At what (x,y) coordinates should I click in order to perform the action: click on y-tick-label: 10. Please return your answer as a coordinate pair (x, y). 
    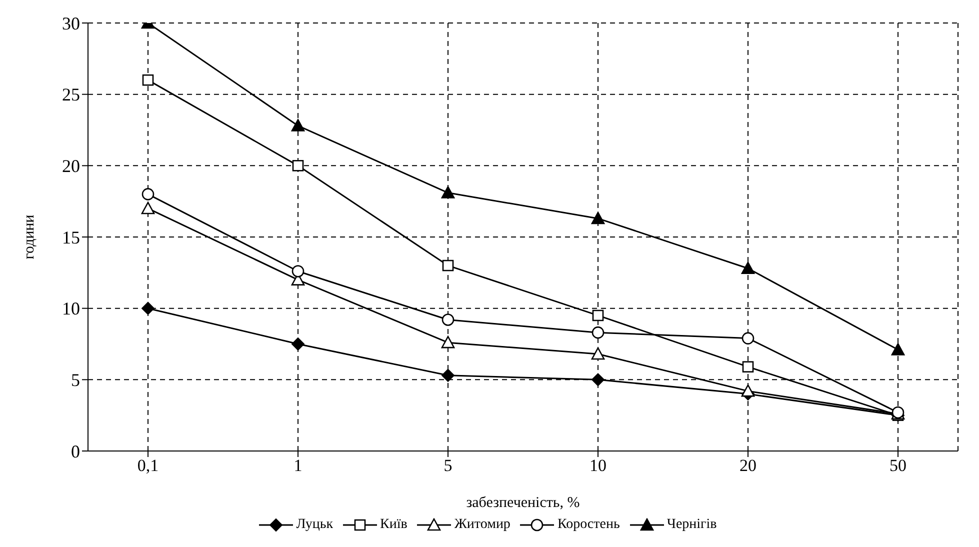
    Looking at the image, I should click on (71, 308).